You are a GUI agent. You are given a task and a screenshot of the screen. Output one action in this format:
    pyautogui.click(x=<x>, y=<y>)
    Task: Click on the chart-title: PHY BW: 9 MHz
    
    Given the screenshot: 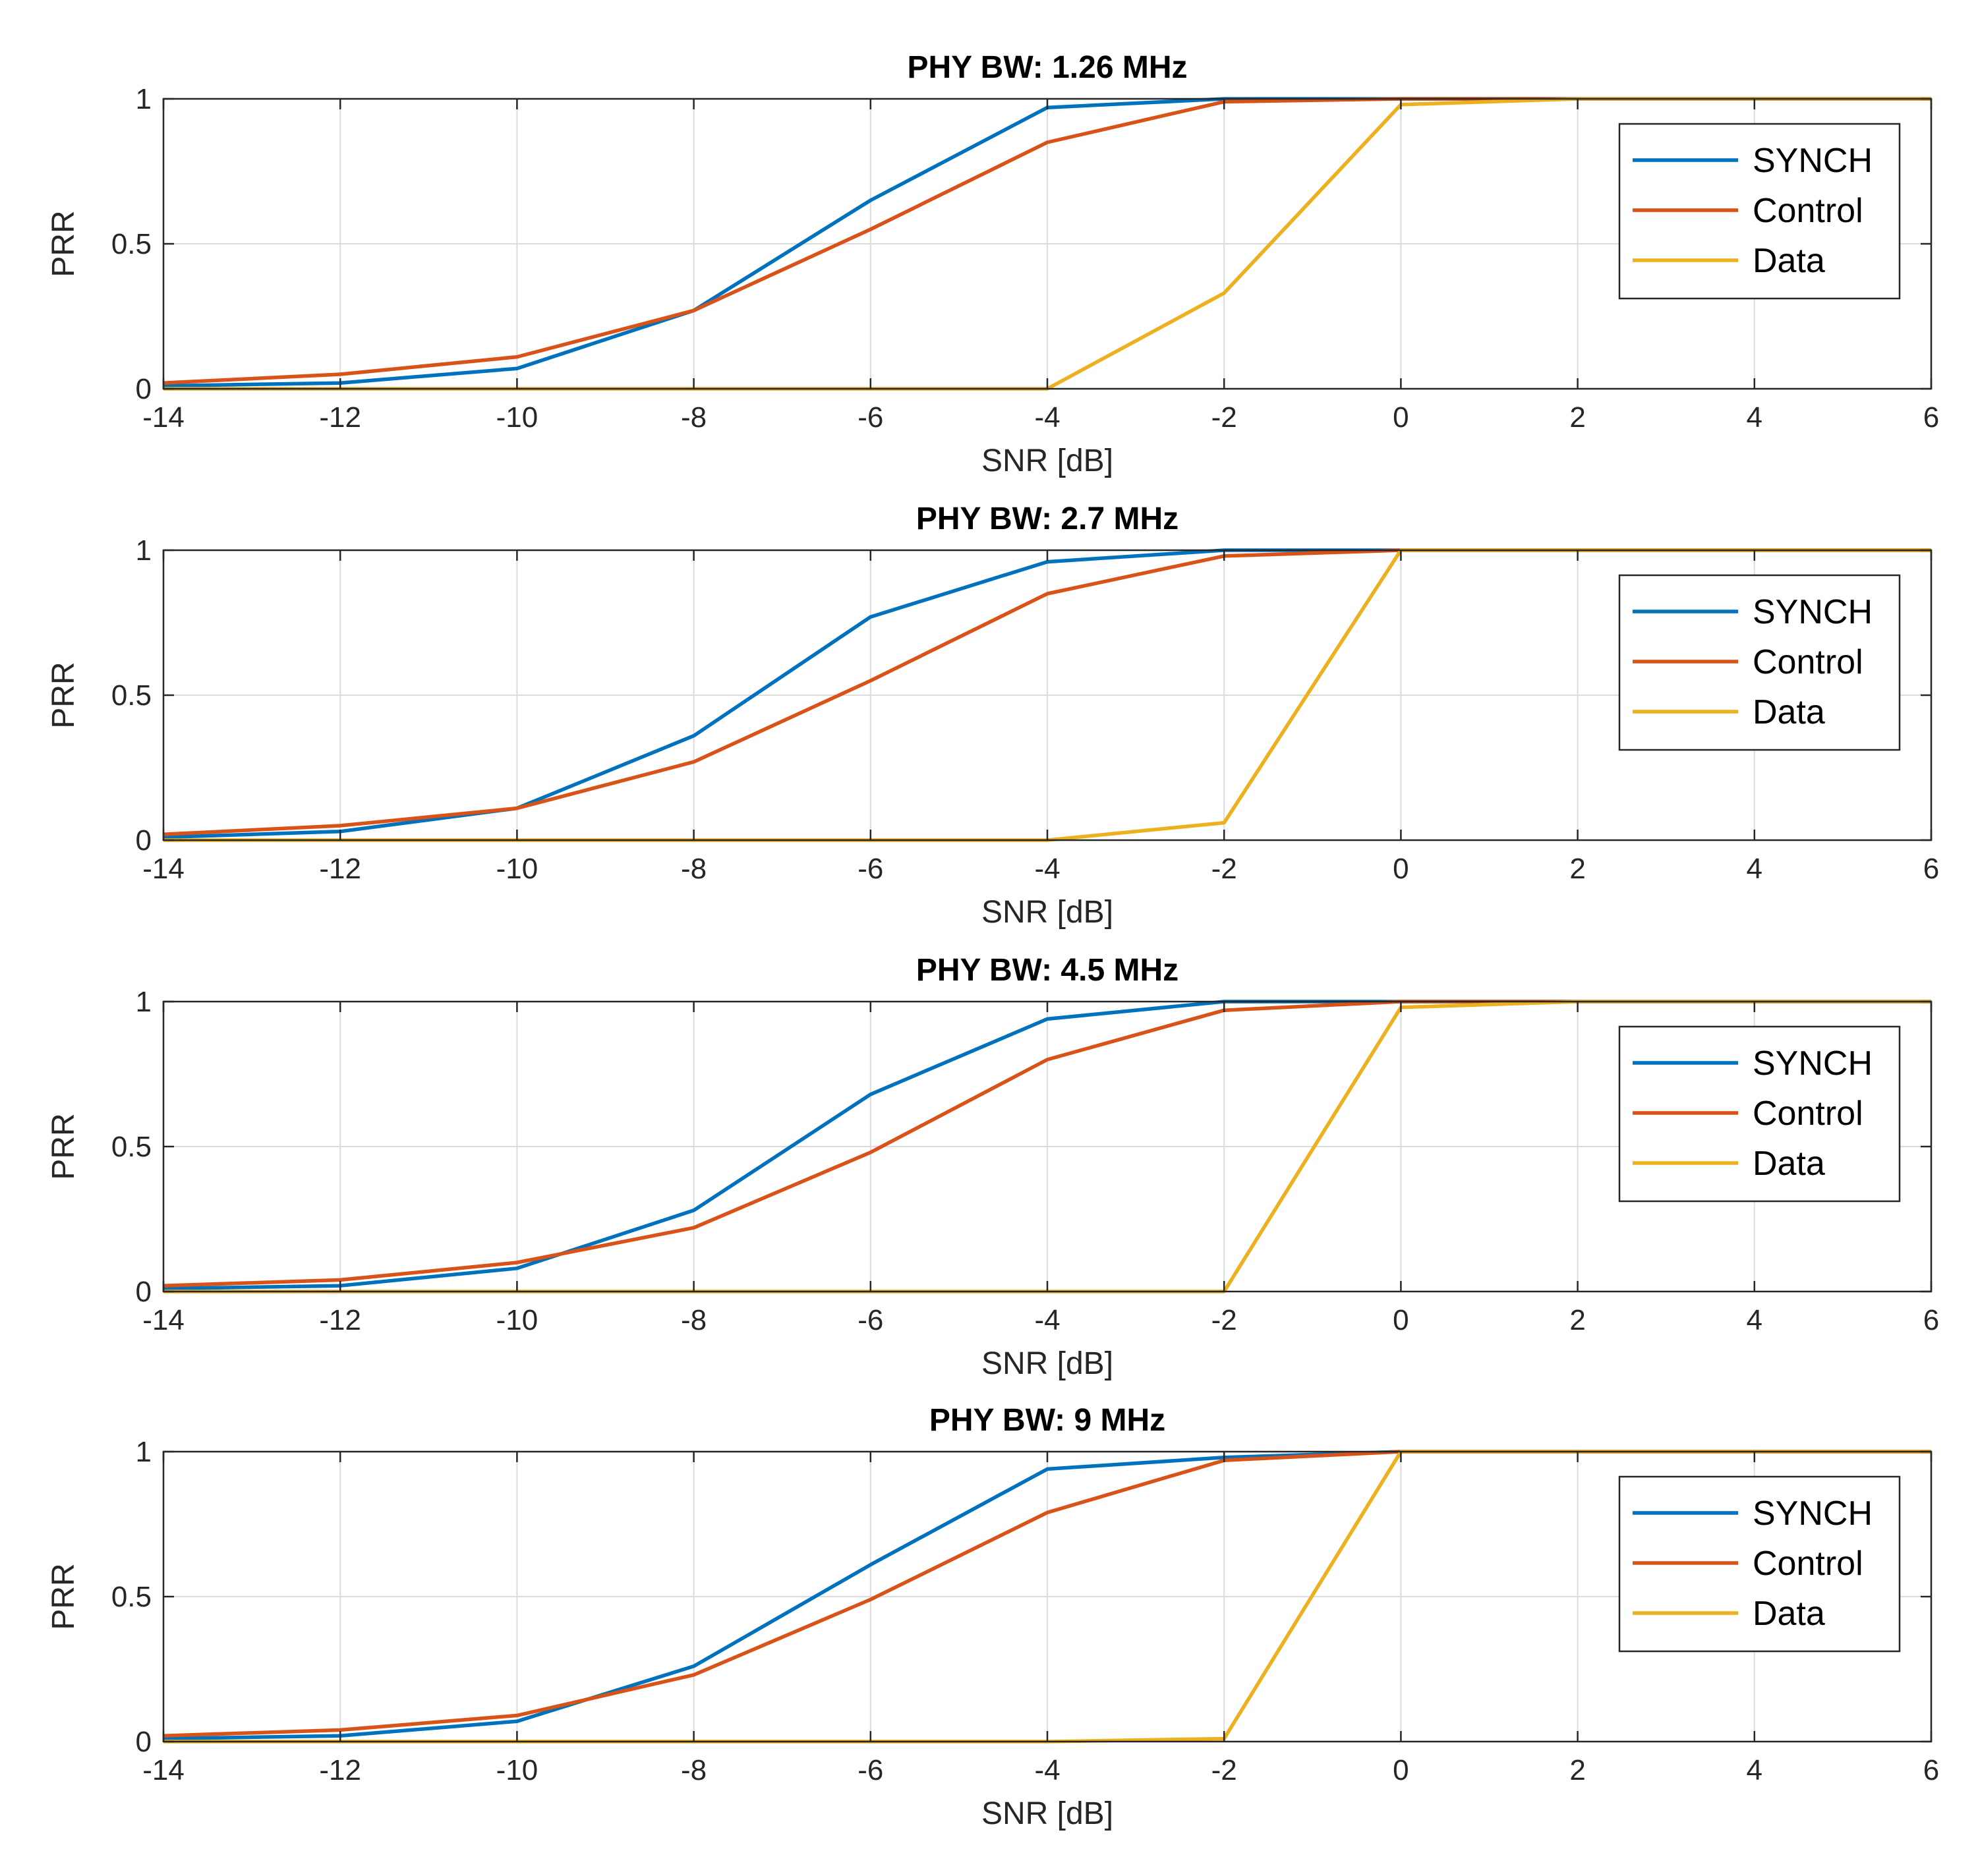 What is the action you would take?
    pyautogui.click(x=1047, y=1420)
    